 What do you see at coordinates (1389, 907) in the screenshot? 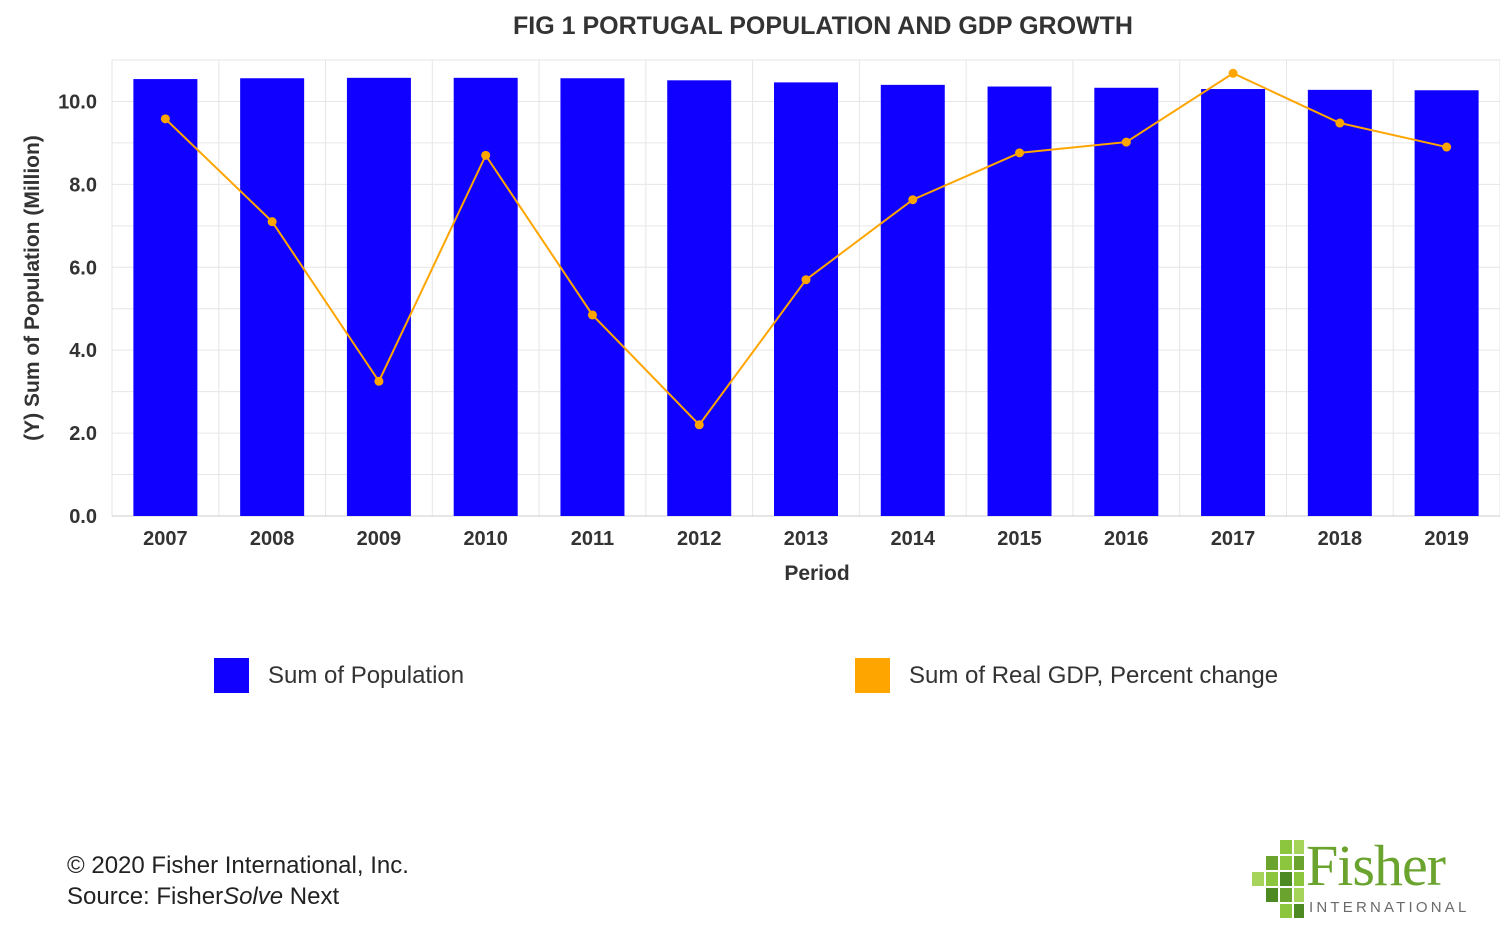
I see `logo-subtitle: INTERNATIONAL` at bounding box center [1389, 907].